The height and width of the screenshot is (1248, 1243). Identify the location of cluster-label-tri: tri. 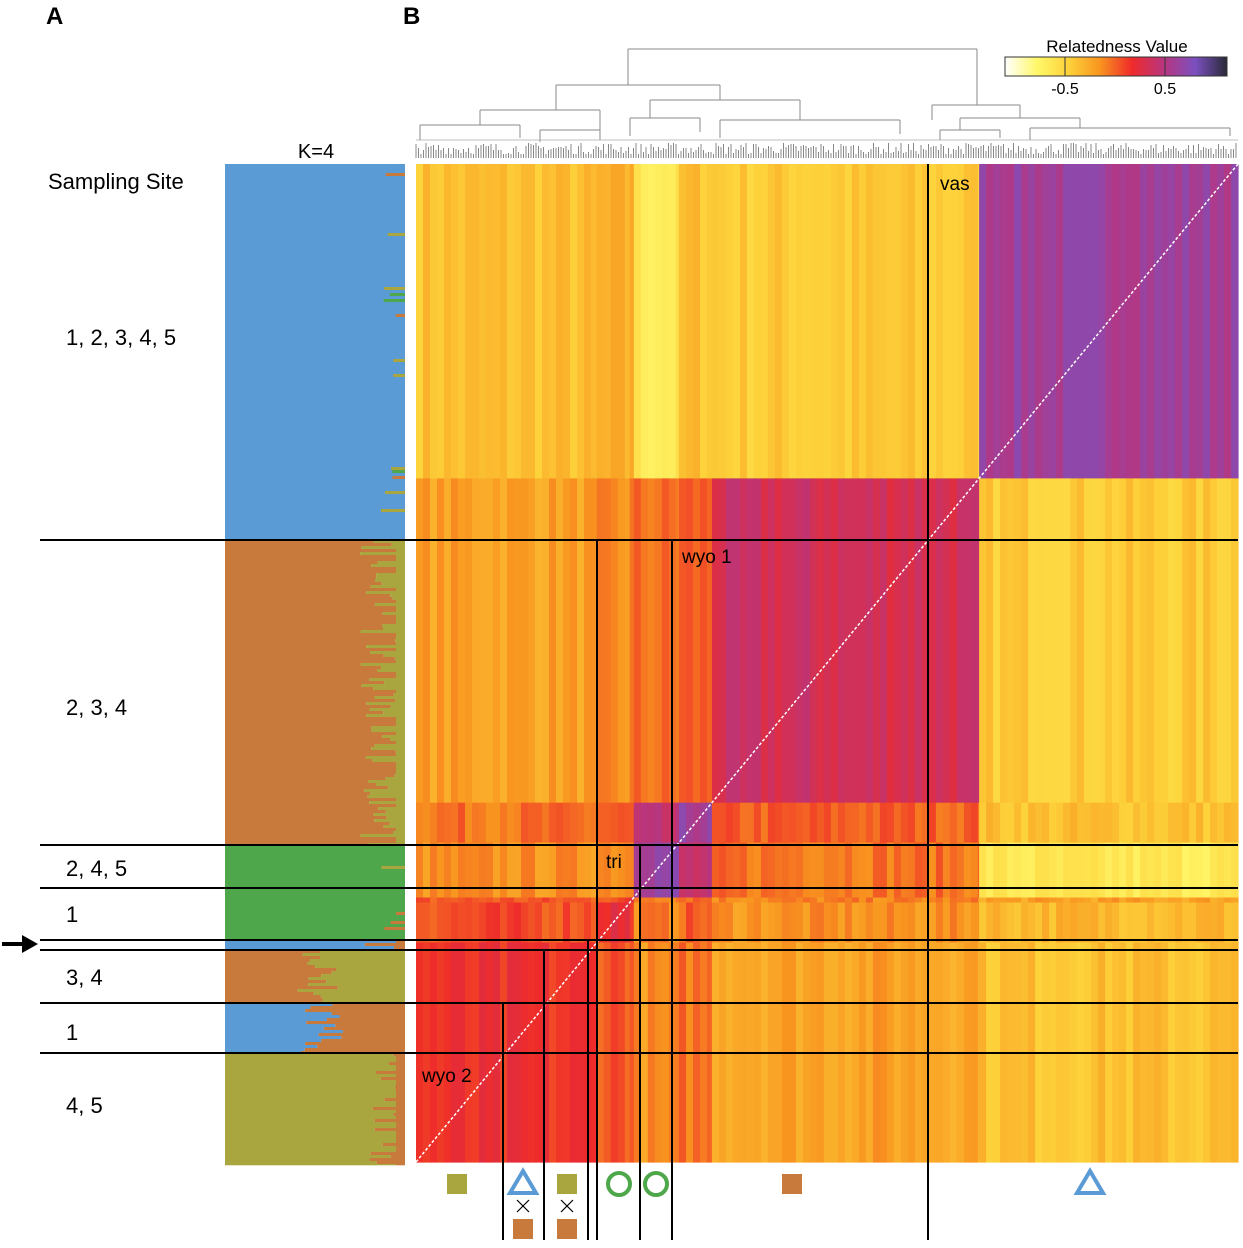
(614, 862).